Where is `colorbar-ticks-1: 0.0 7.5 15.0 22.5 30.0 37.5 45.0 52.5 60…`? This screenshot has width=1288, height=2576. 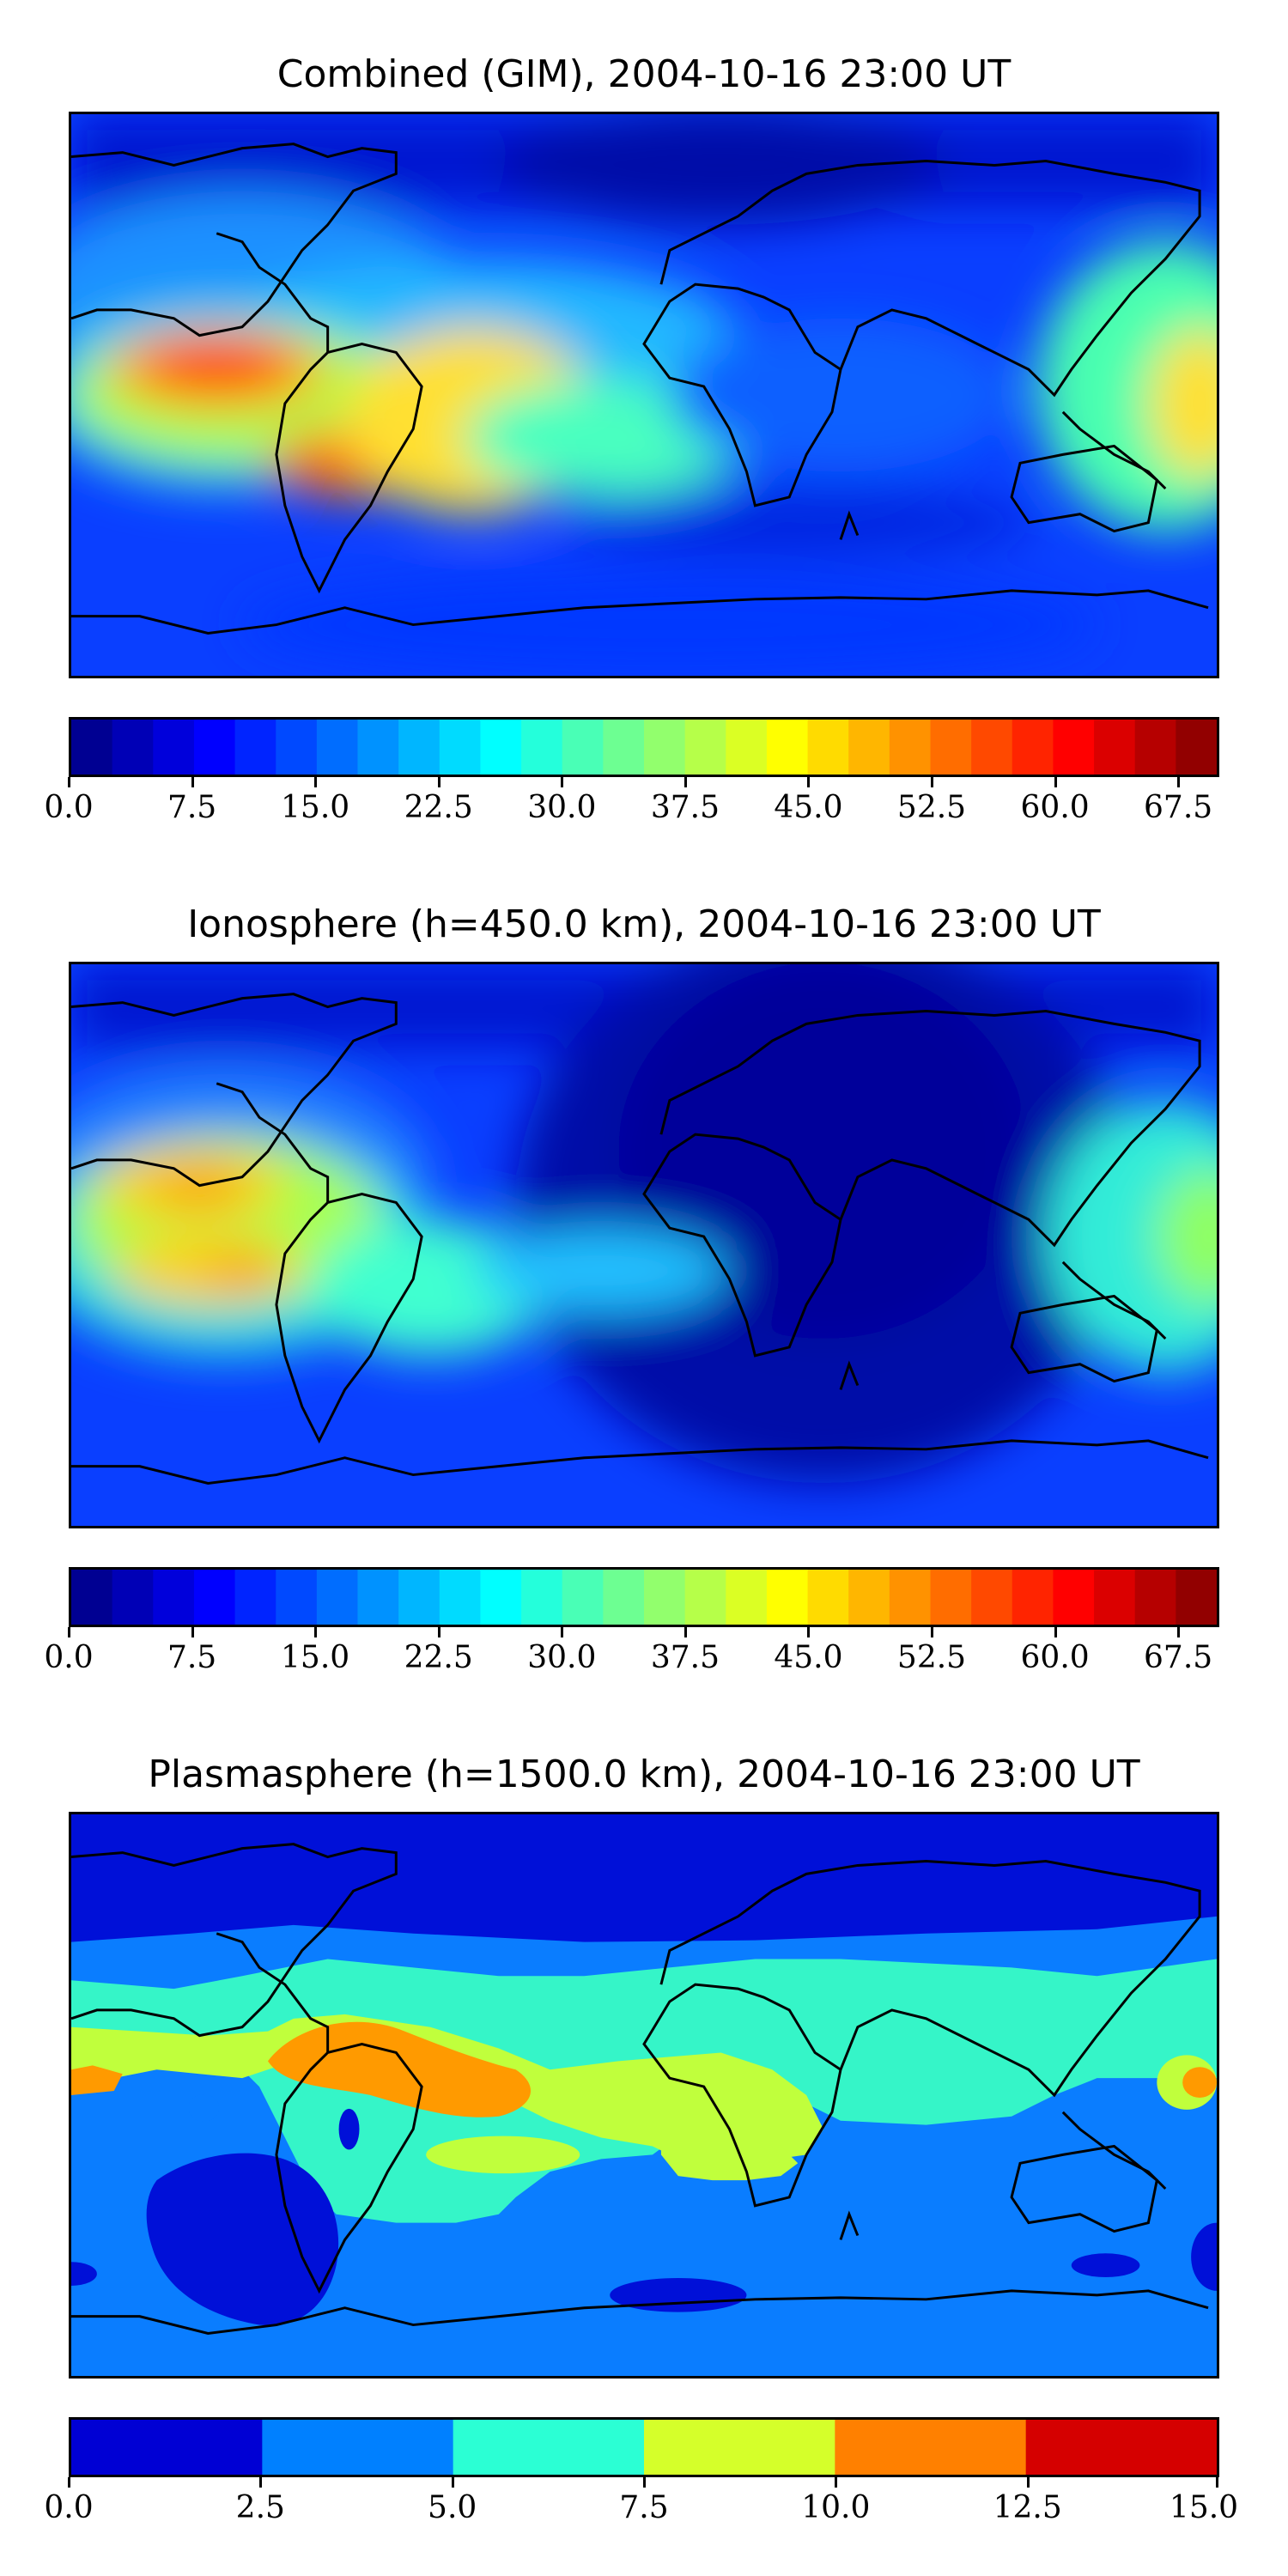
colorbar-ticks-1: 0.0 7.5 15.0 22.5 30.0 37.5 45.0 52.5 60… is located at coordinates (631, 1653).